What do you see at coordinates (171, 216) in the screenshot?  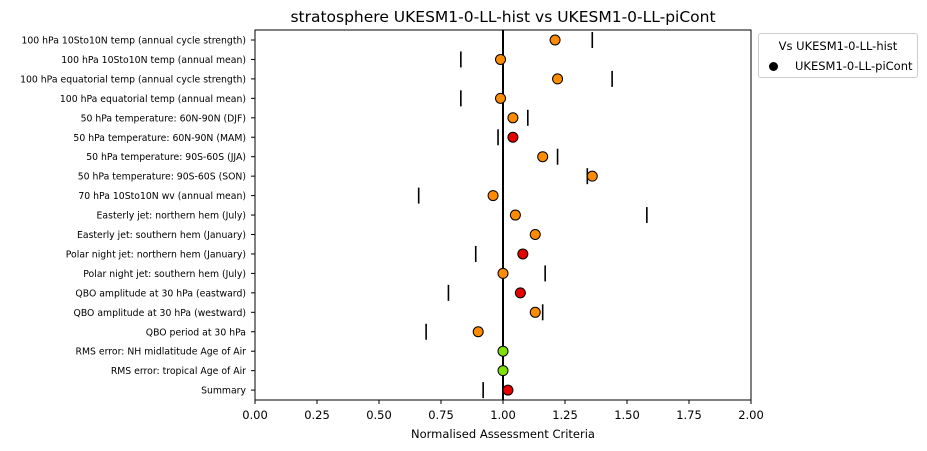 I see `y-tick-label: Easterly jet: northern hem (July)` at bounding box center [171, 216].